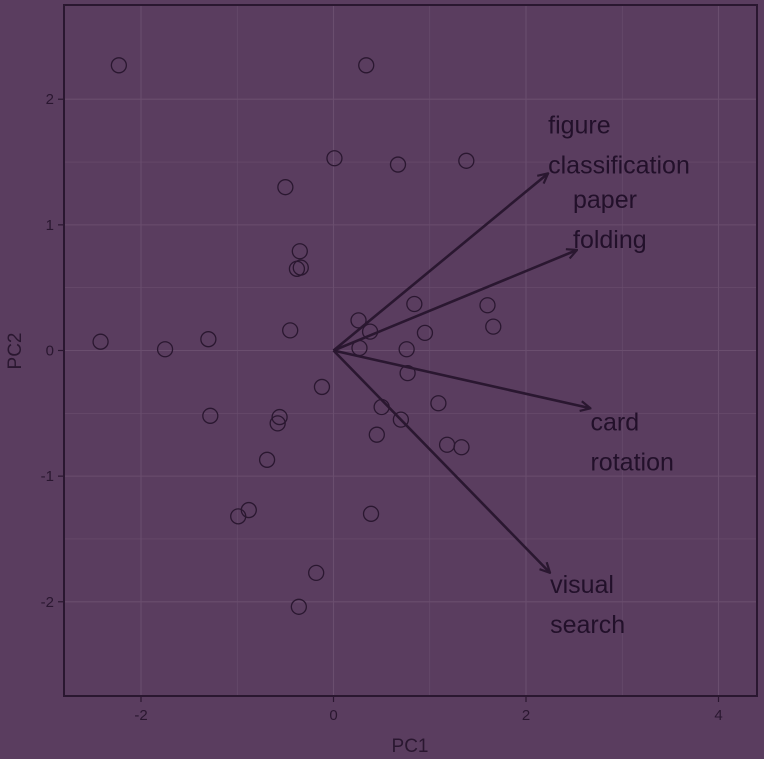 This screenshot has height=759, width=764. I want to click on loading-label: visual search, so click(587, 605).